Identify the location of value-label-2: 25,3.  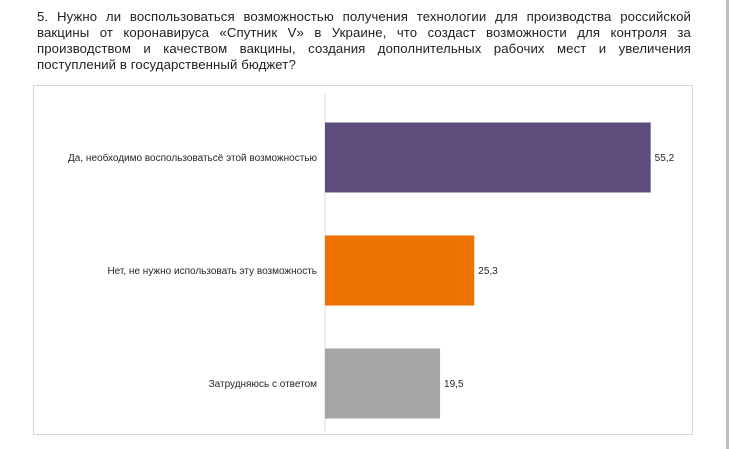
(488, 271).